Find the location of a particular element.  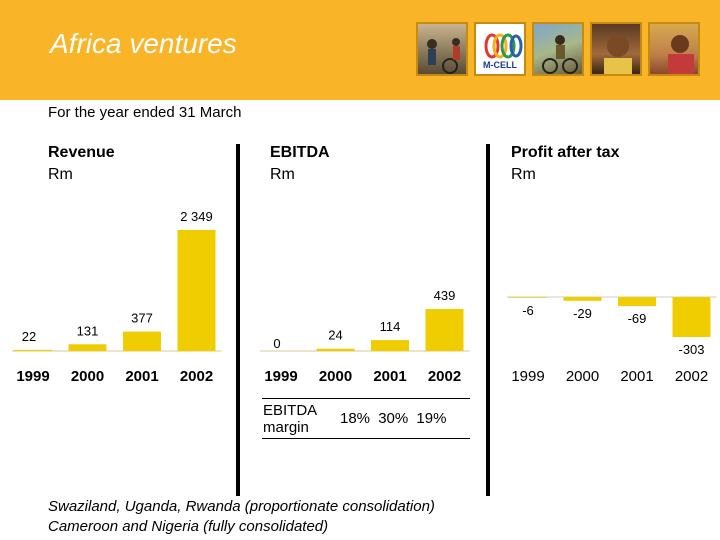

revenue-value-label-2001: 377 is located at coordinates (142, 318).